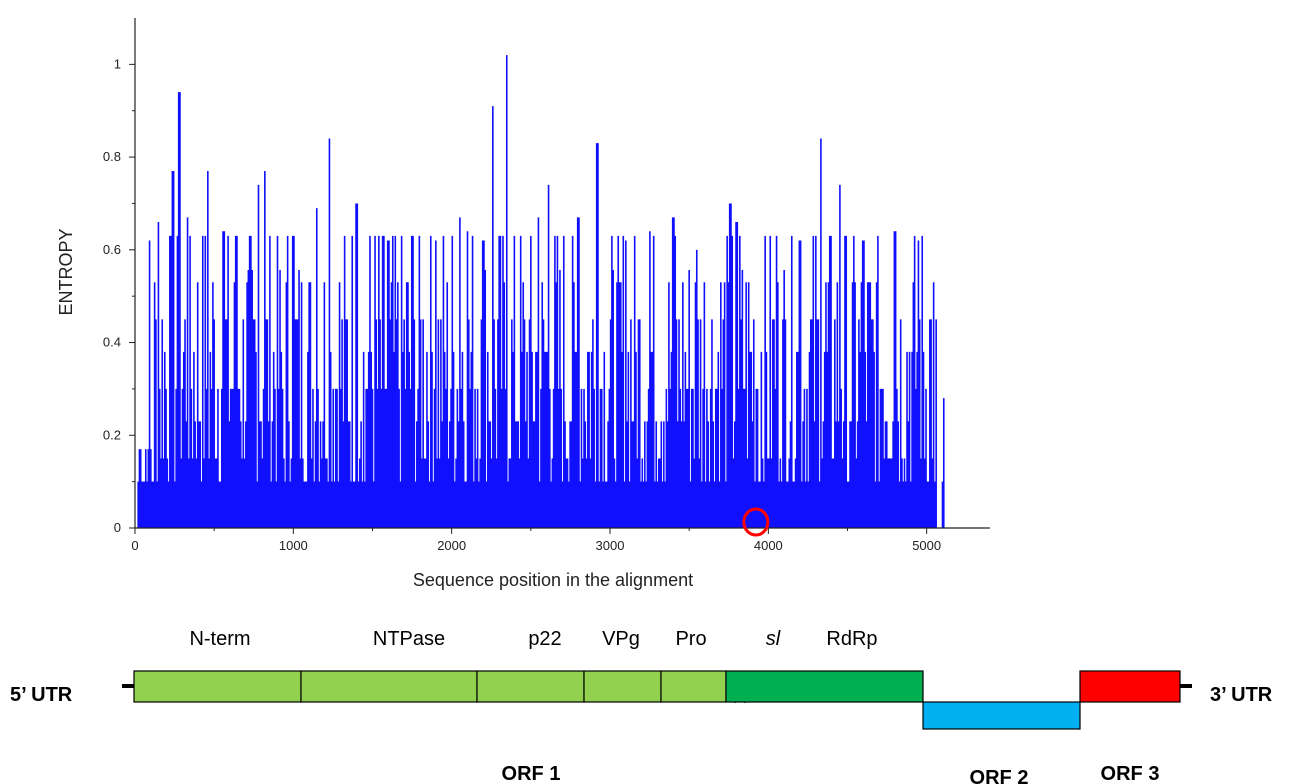  I want to click on x-axis-title: Sequence position in the alignment, so click(553, 580).